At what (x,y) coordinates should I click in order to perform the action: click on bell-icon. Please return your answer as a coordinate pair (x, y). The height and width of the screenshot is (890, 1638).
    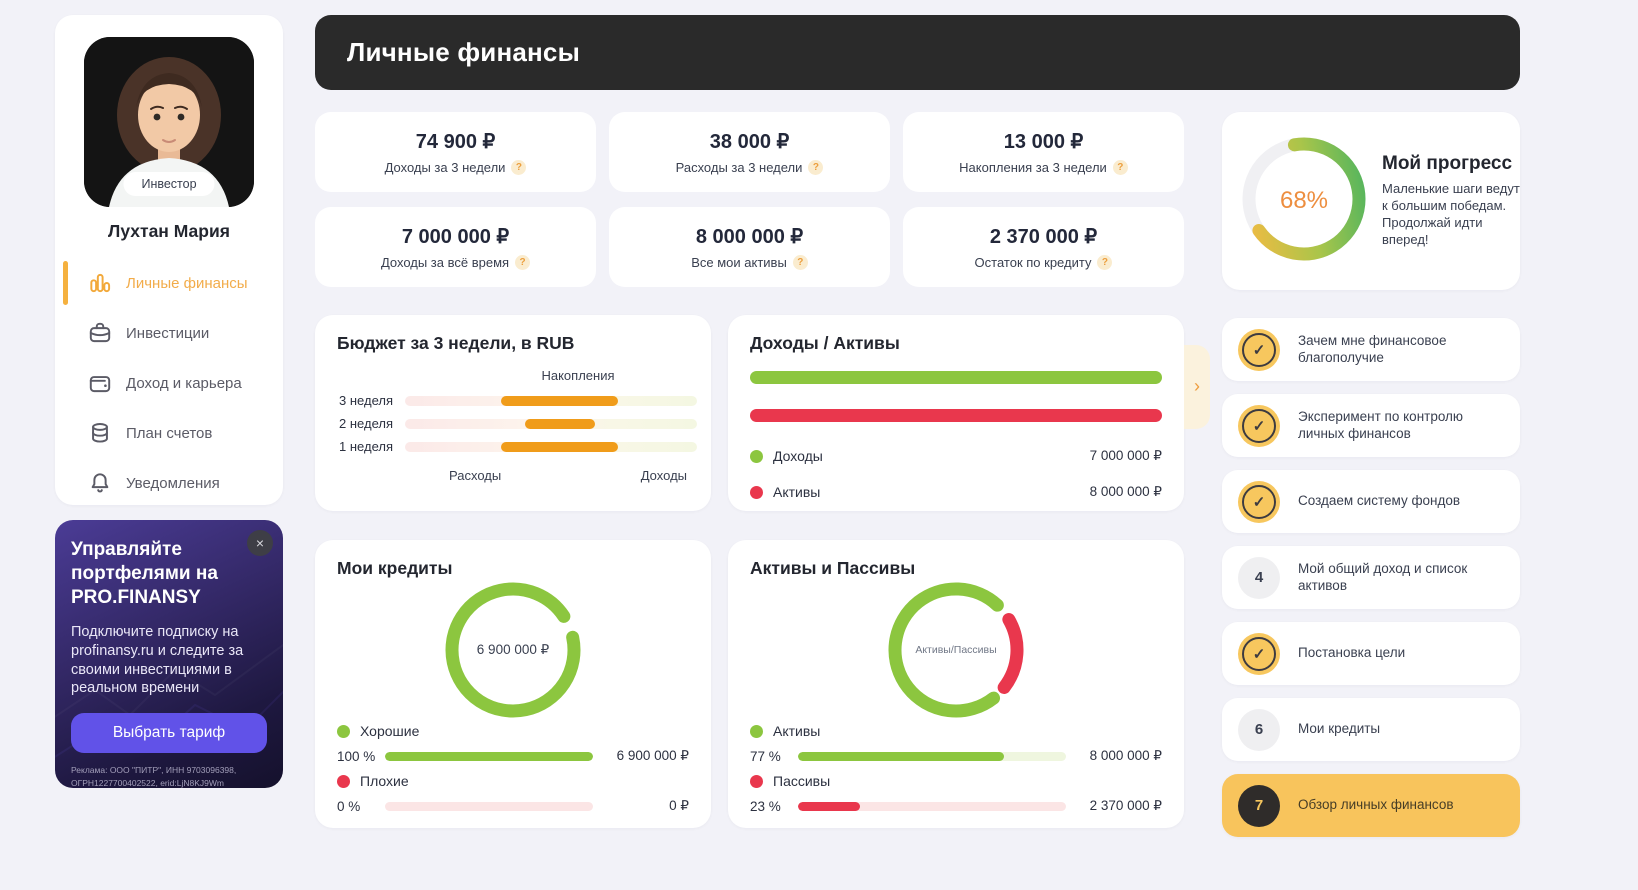
    Looking at the image, I should click on (100, 483).